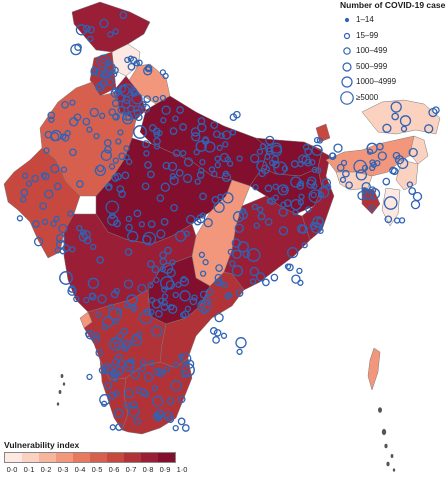 This screenshot has width=446, height=480. Describe the element at coordinates (393, 5) in the screenshot. I see `cases-legend-title: Number of COVID-19 cases` at that location.